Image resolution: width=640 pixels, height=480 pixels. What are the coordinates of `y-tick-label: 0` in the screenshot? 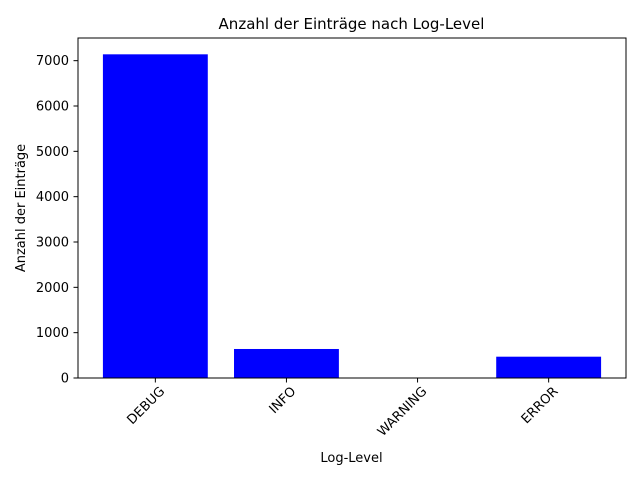 It's located at (65, 379).